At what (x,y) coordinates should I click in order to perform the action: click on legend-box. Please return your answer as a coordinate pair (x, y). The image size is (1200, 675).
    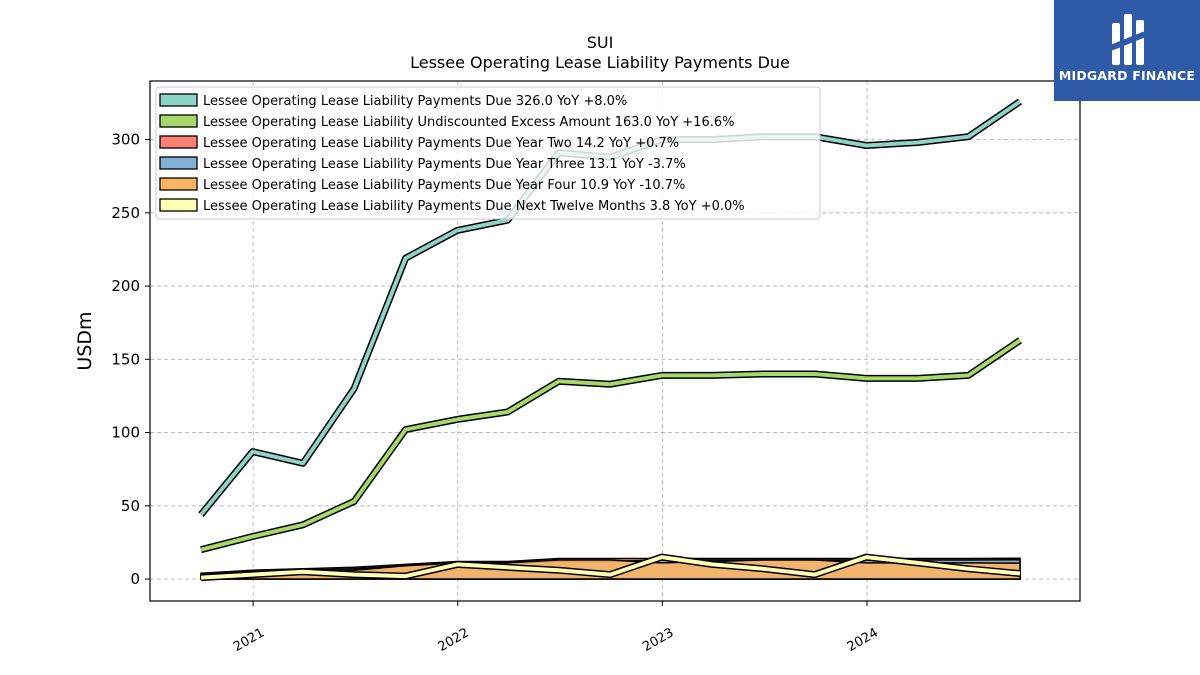
    Looking at the image, I should click on (488, 153).